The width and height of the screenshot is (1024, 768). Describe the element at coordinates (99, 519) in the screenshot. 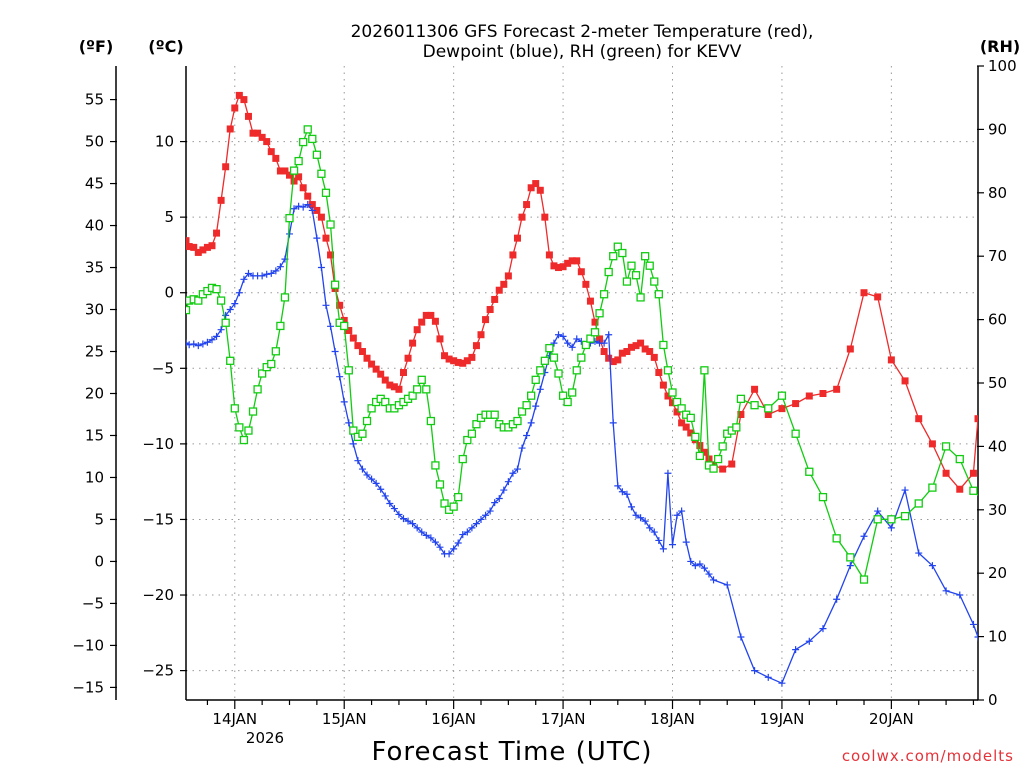

I see `fahrenheit-tick-label: 5` at that location.